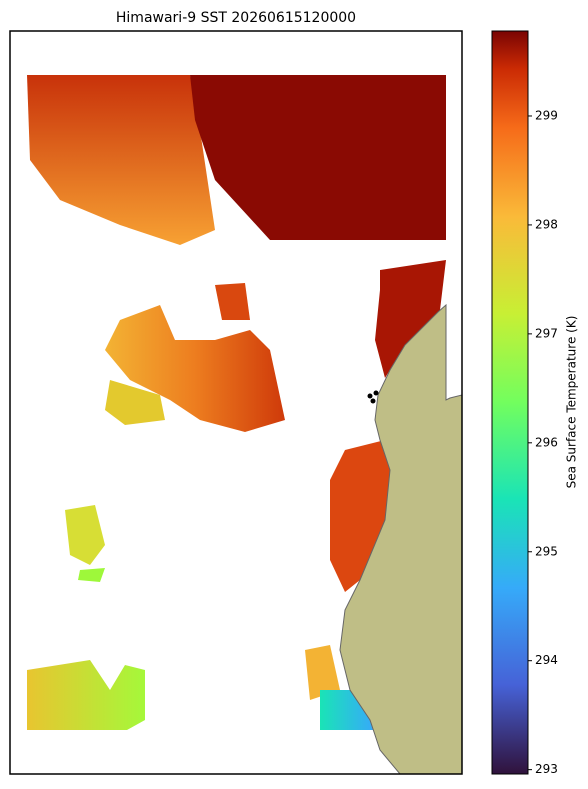 This screenshot has height=789, width=588. Describe the element at coordinates (546, 442) in the screenshot. I see `colorbar-tick-label: 296` at that location.